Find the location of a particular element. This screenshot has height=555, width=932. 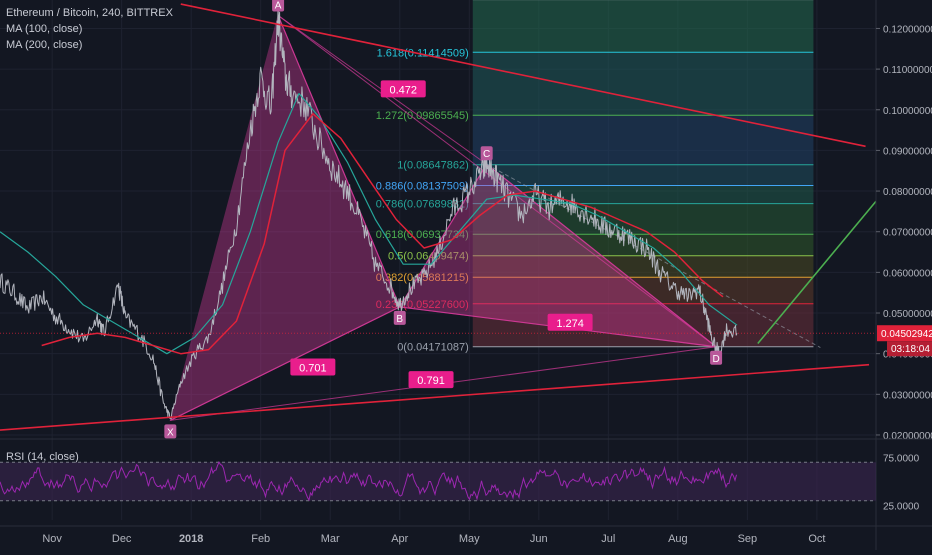

price-tick-label: 0.11000000 is located at coordinates (907, 70).